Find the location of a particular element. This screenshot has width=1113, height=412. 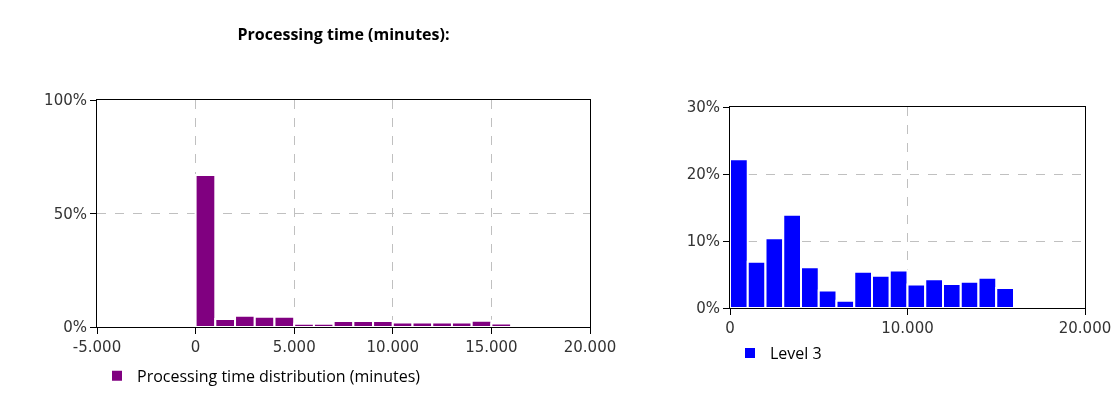

legend-label: Processing time distribution (minutes) is located at coordinates (279, 375).